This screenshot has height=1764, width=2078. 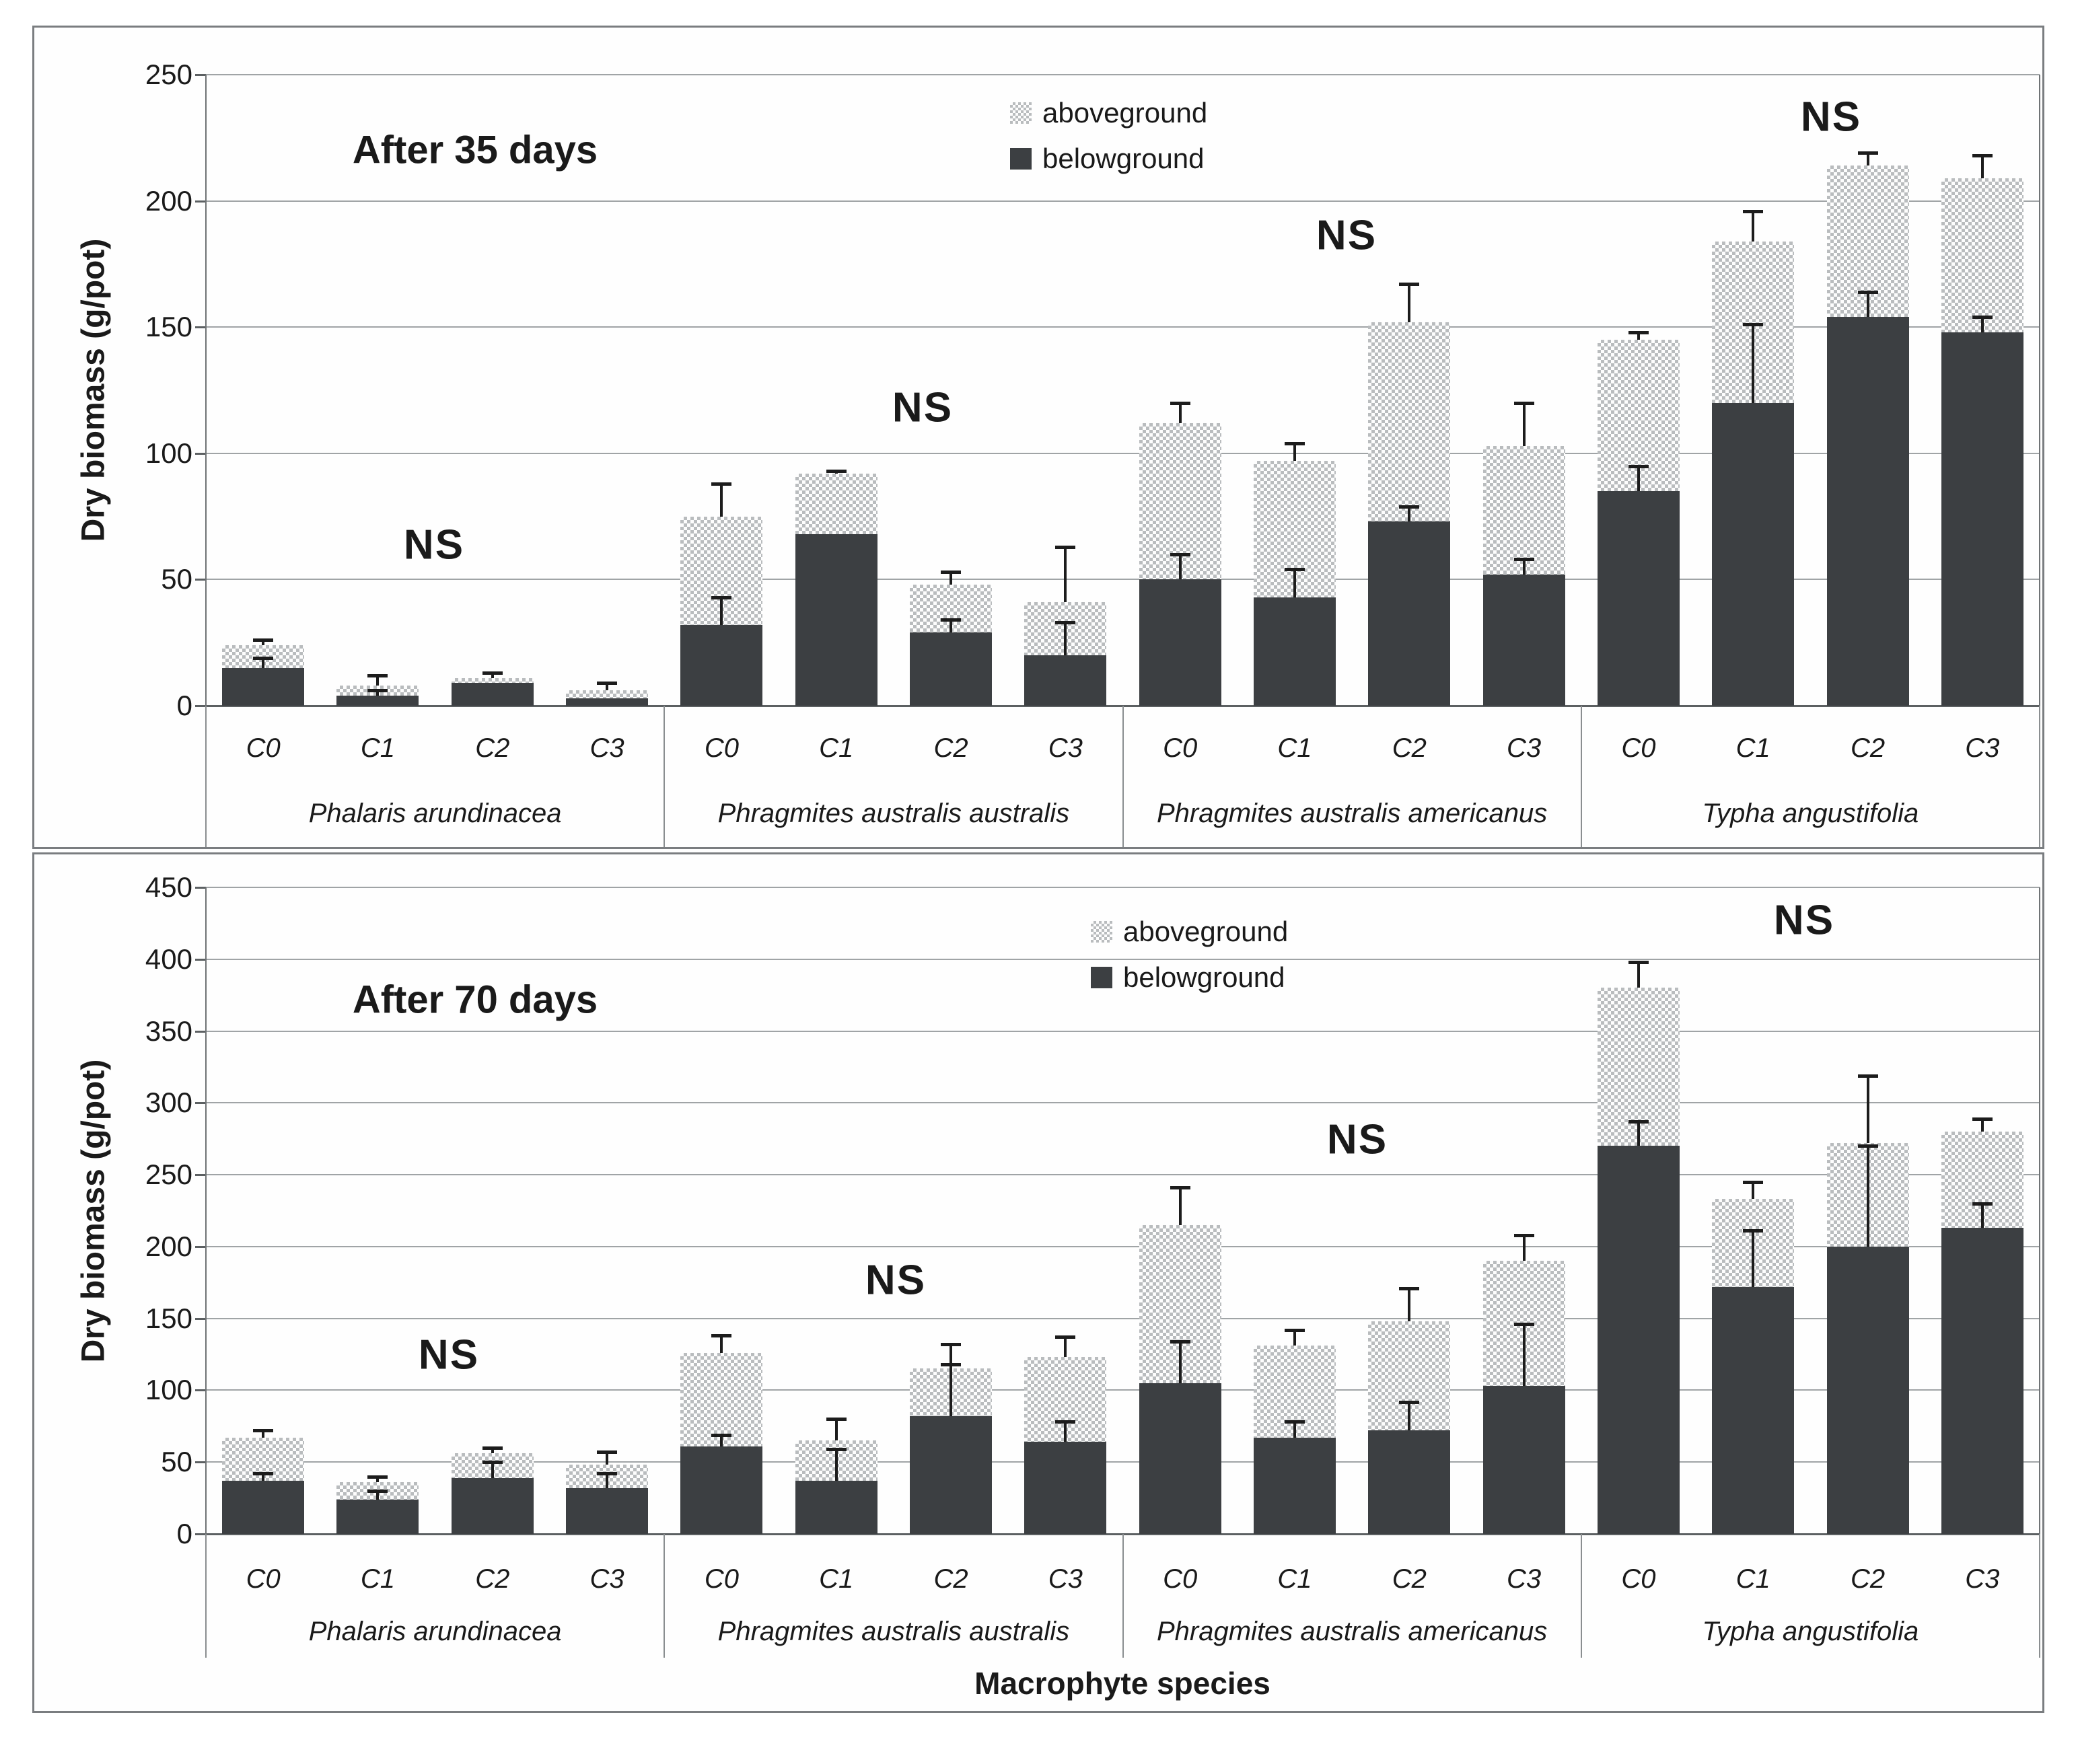 What do you see at coordinates (2039, 1210) in the screenshot?
I see `plot-right-border` at bounding box center [2039, 1210].